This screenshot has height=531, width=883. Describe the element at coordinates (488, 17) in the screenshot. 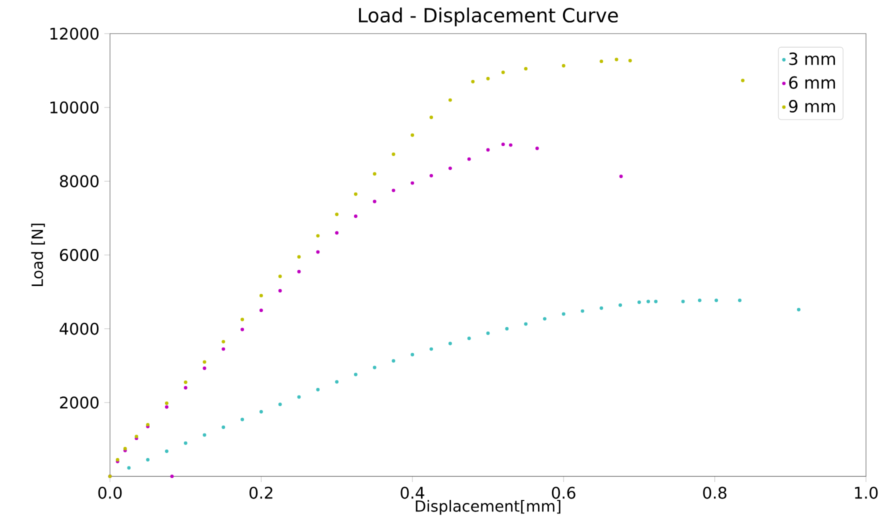

I see `chart-title: Load - Displacement Curve` at that location.